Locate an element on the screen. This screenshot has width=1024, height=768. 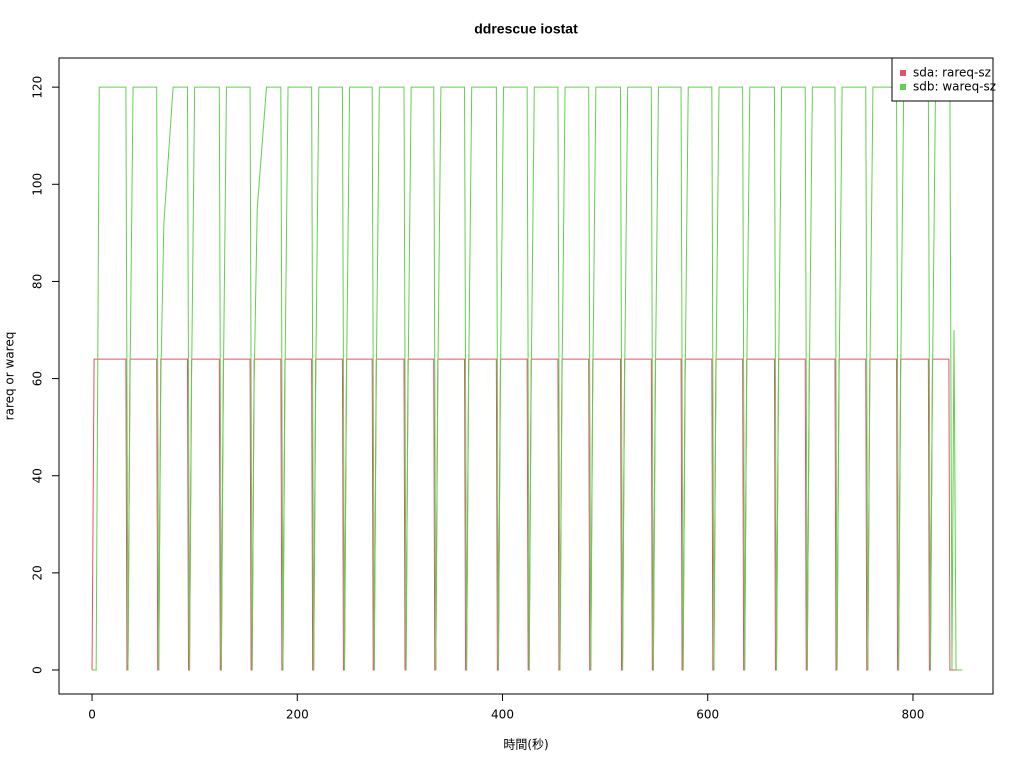
x-tick-label: 800 is located at coordinates (913, 715).